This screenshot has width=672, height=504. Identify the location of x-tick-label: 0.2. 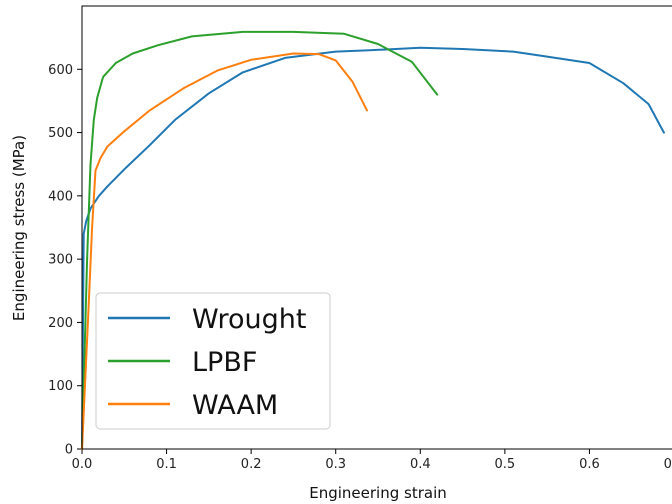
(251, 464).